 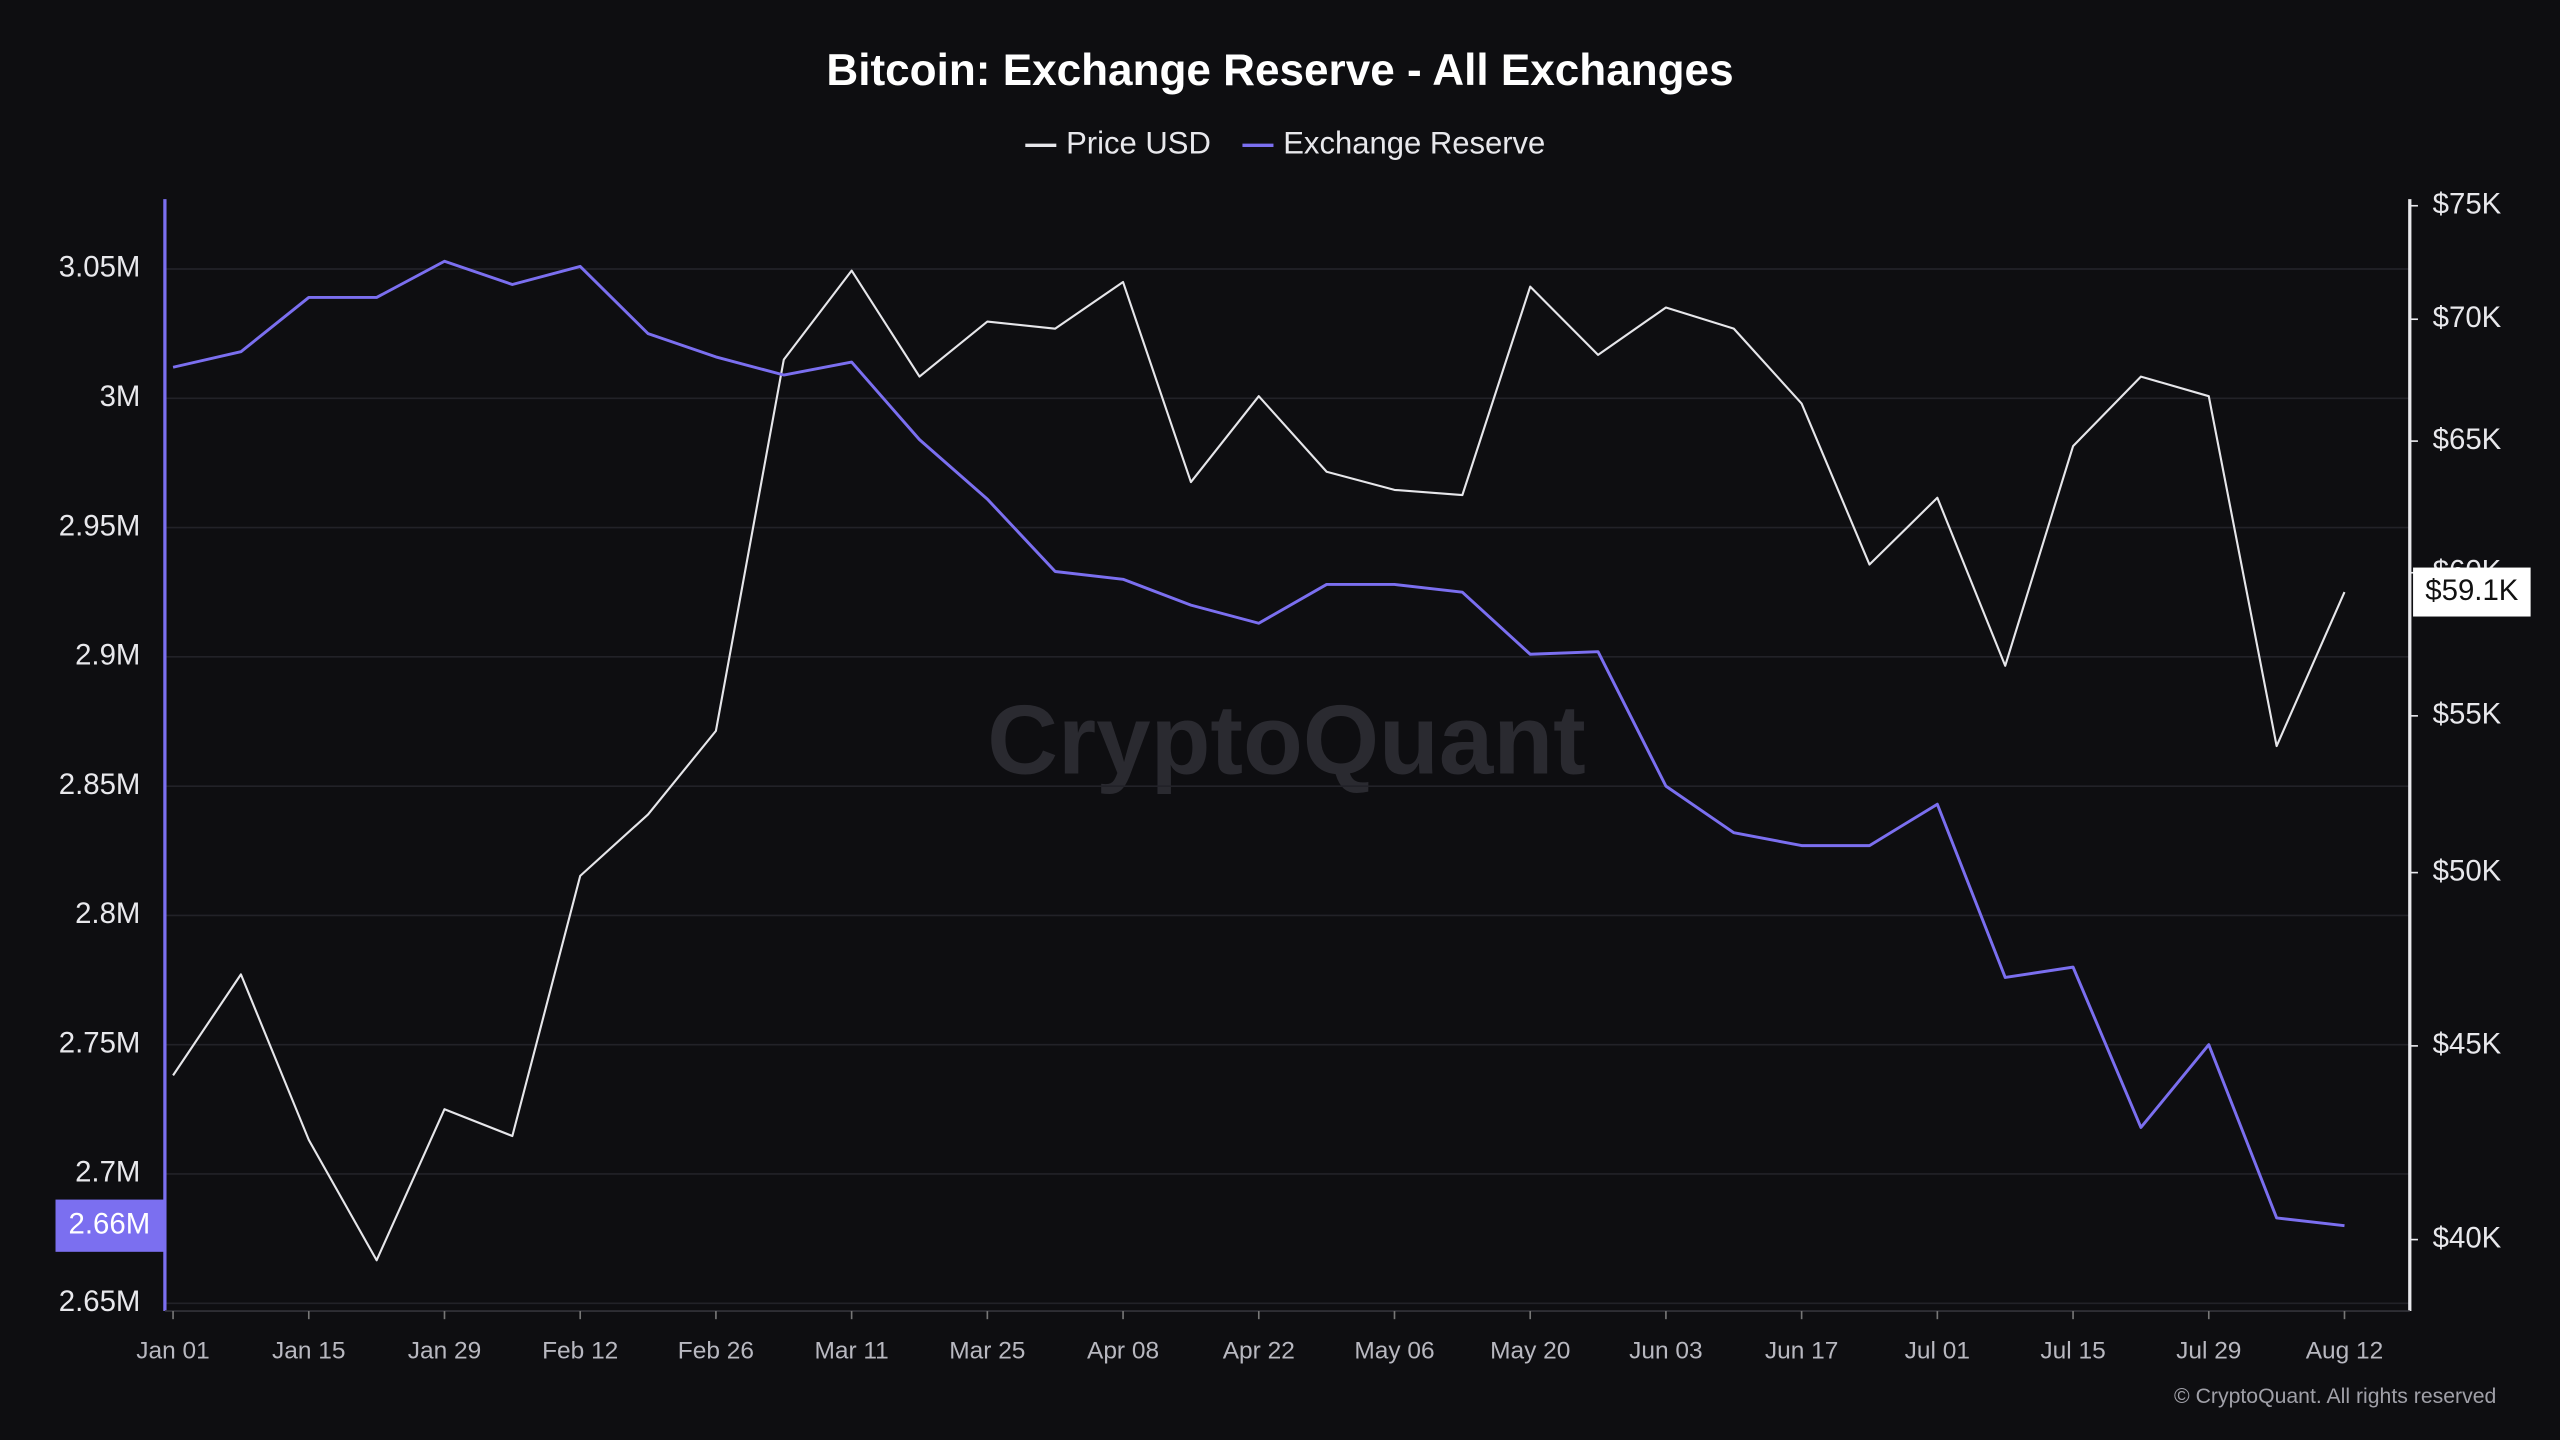 I want to click on x-tick-label: May 20, so click(x=1530, y=1350).